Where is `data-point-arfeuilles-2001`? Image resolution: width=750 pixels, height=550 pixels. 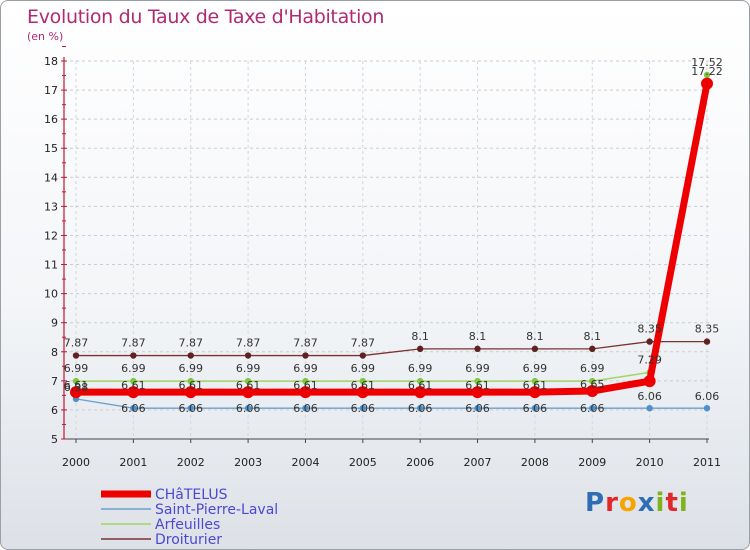
data-point-arfeuilles-2001 is located at coordinates (133, 381).